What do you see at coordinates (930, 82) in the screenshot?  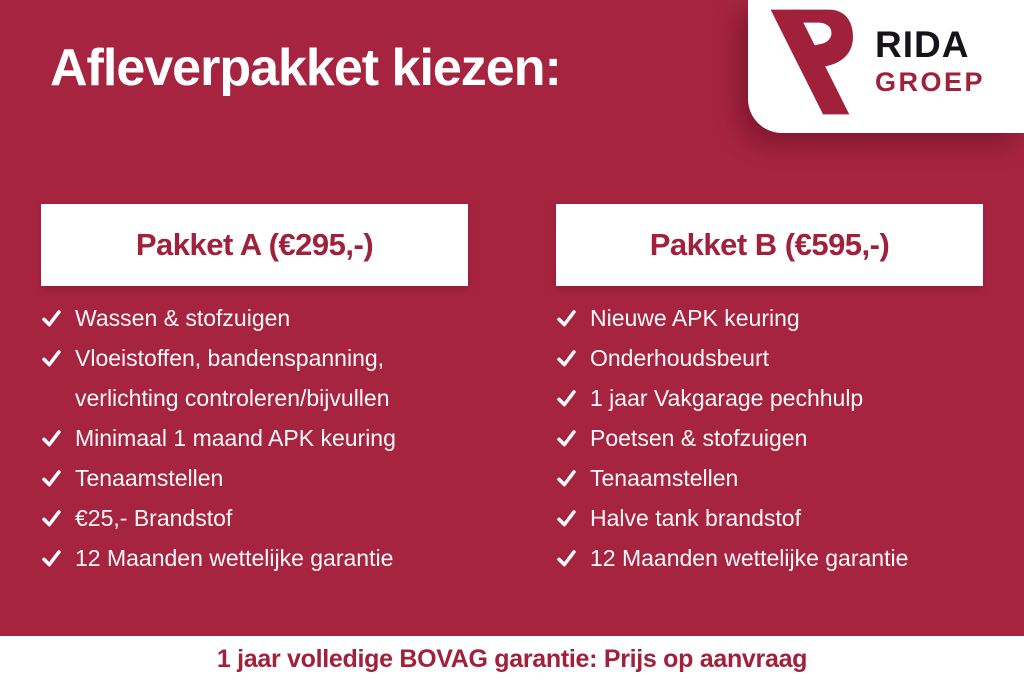 I see `logo-groep-text: GROEP` at bounding box center [930, 82].